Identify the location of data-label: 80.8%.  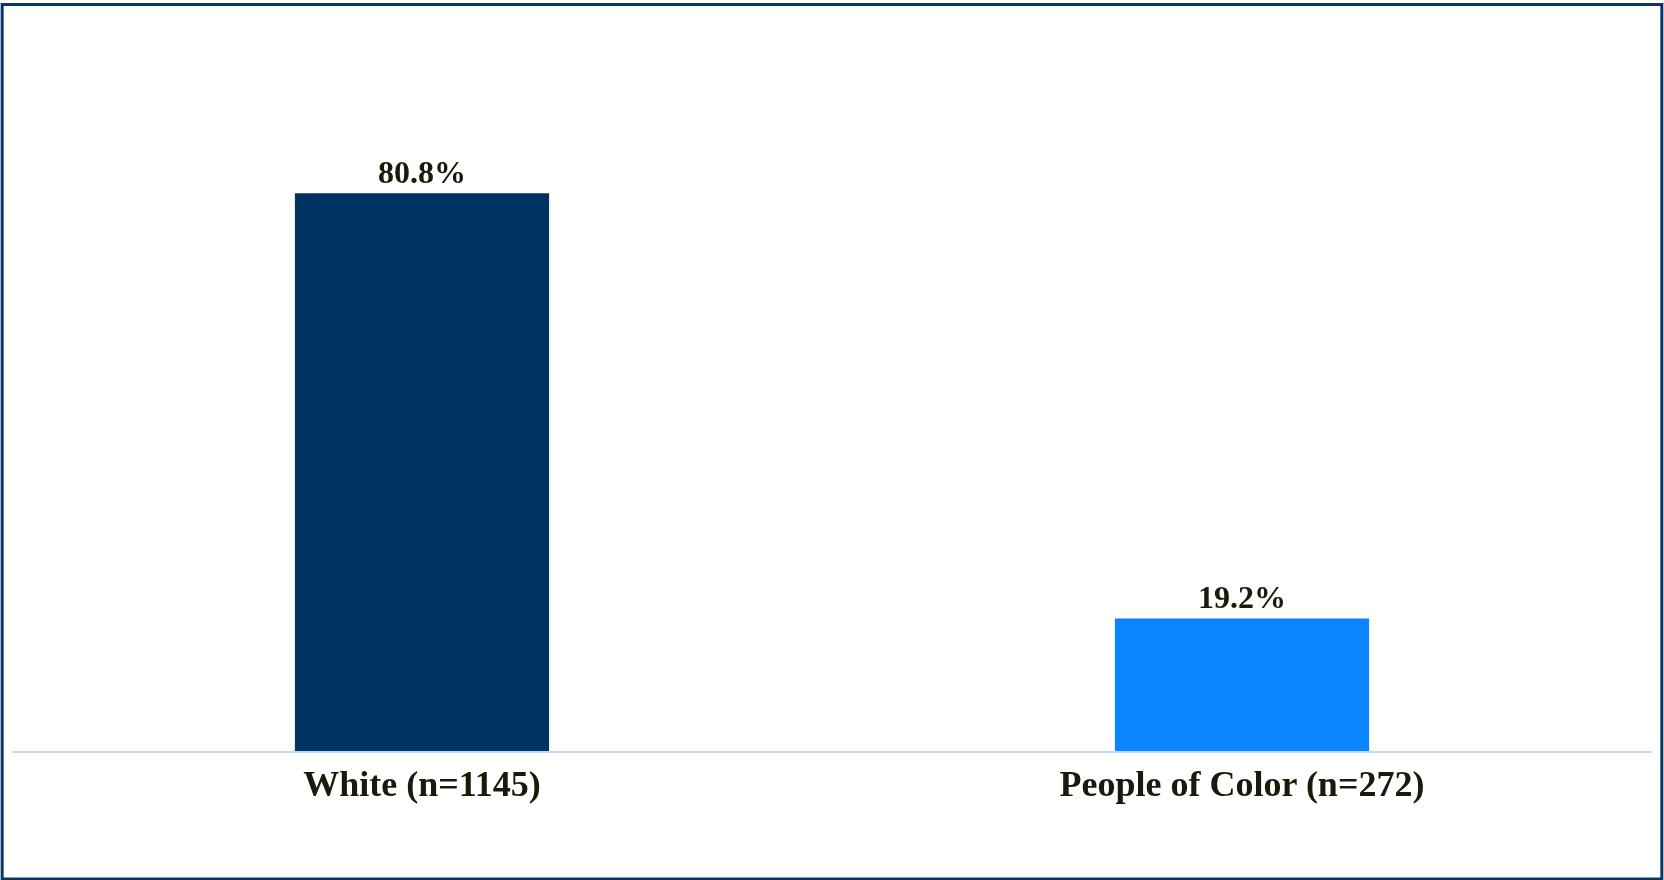
(422, 172).